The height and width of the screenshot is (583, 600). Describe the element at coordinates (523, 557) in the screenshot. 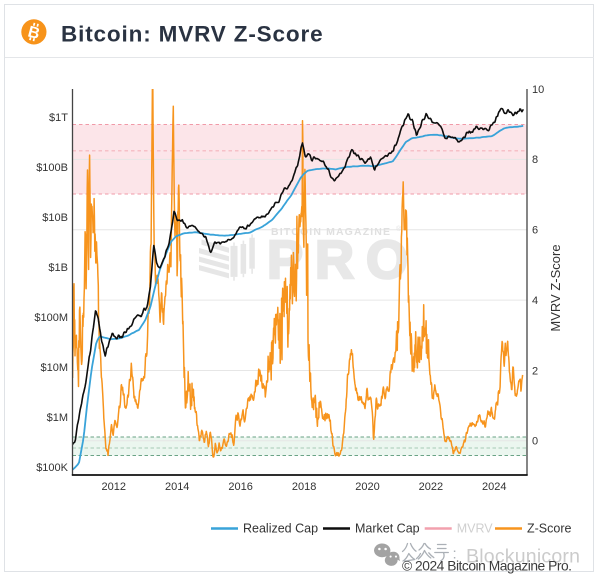

I see `svg-text: Blockunicorn` at that location.